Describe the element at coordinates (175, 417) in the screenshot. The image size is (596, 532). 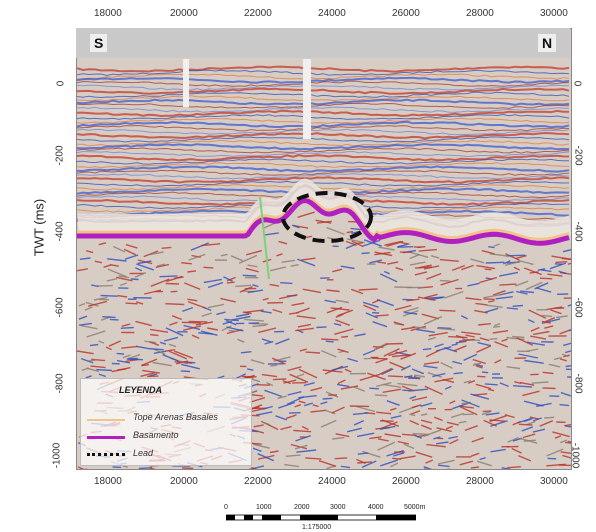
I see `legend-item-tope: Tope Arenas Basales` at that location.